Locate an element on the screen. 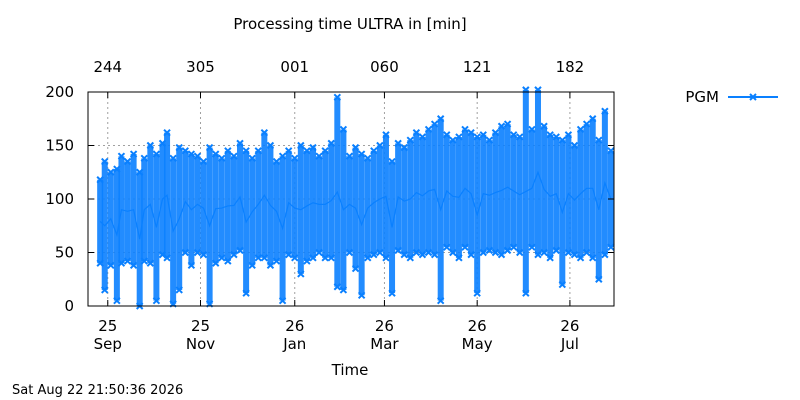  series-line is located at coordinates (355, 205).